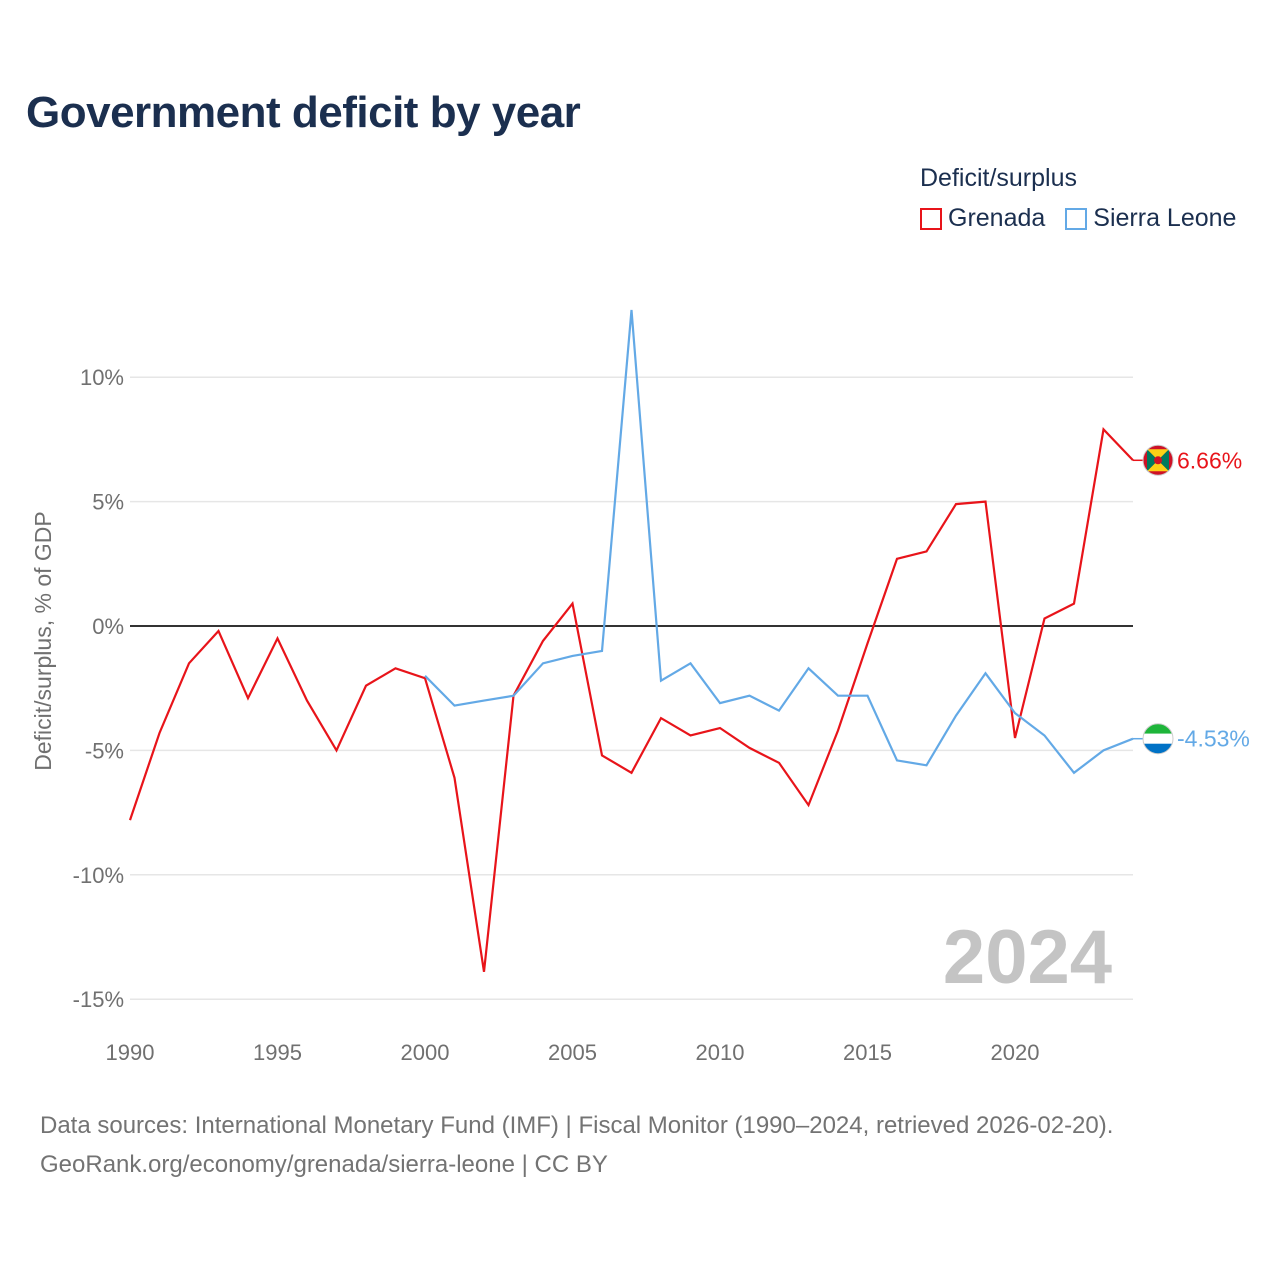 This screenshot has width=1280, height=1280. I want to click on y-tick-label: 0%, so click(108, 626).